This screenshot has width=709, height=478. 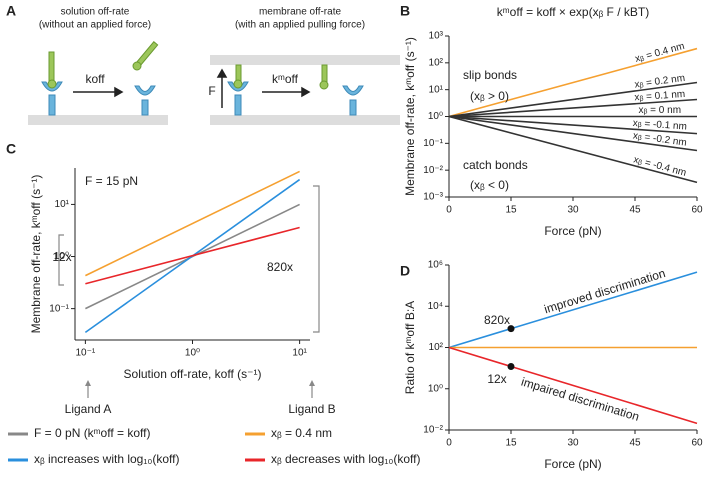 What do you see at coordinates (11, 149) in the screenshot?
I see `panel-label: C` at bounding box center [11, 149].